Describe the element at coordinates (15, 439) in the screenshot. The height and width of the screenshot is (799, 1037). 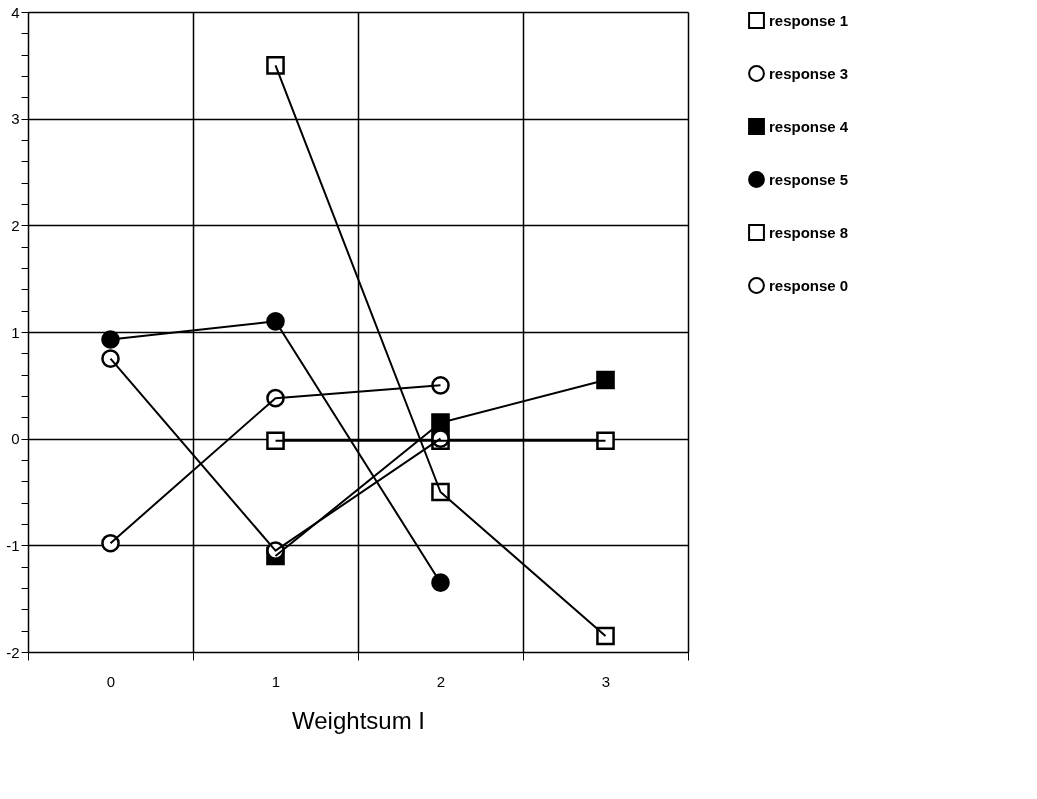
I see `y-tick-label: 0` at that location.